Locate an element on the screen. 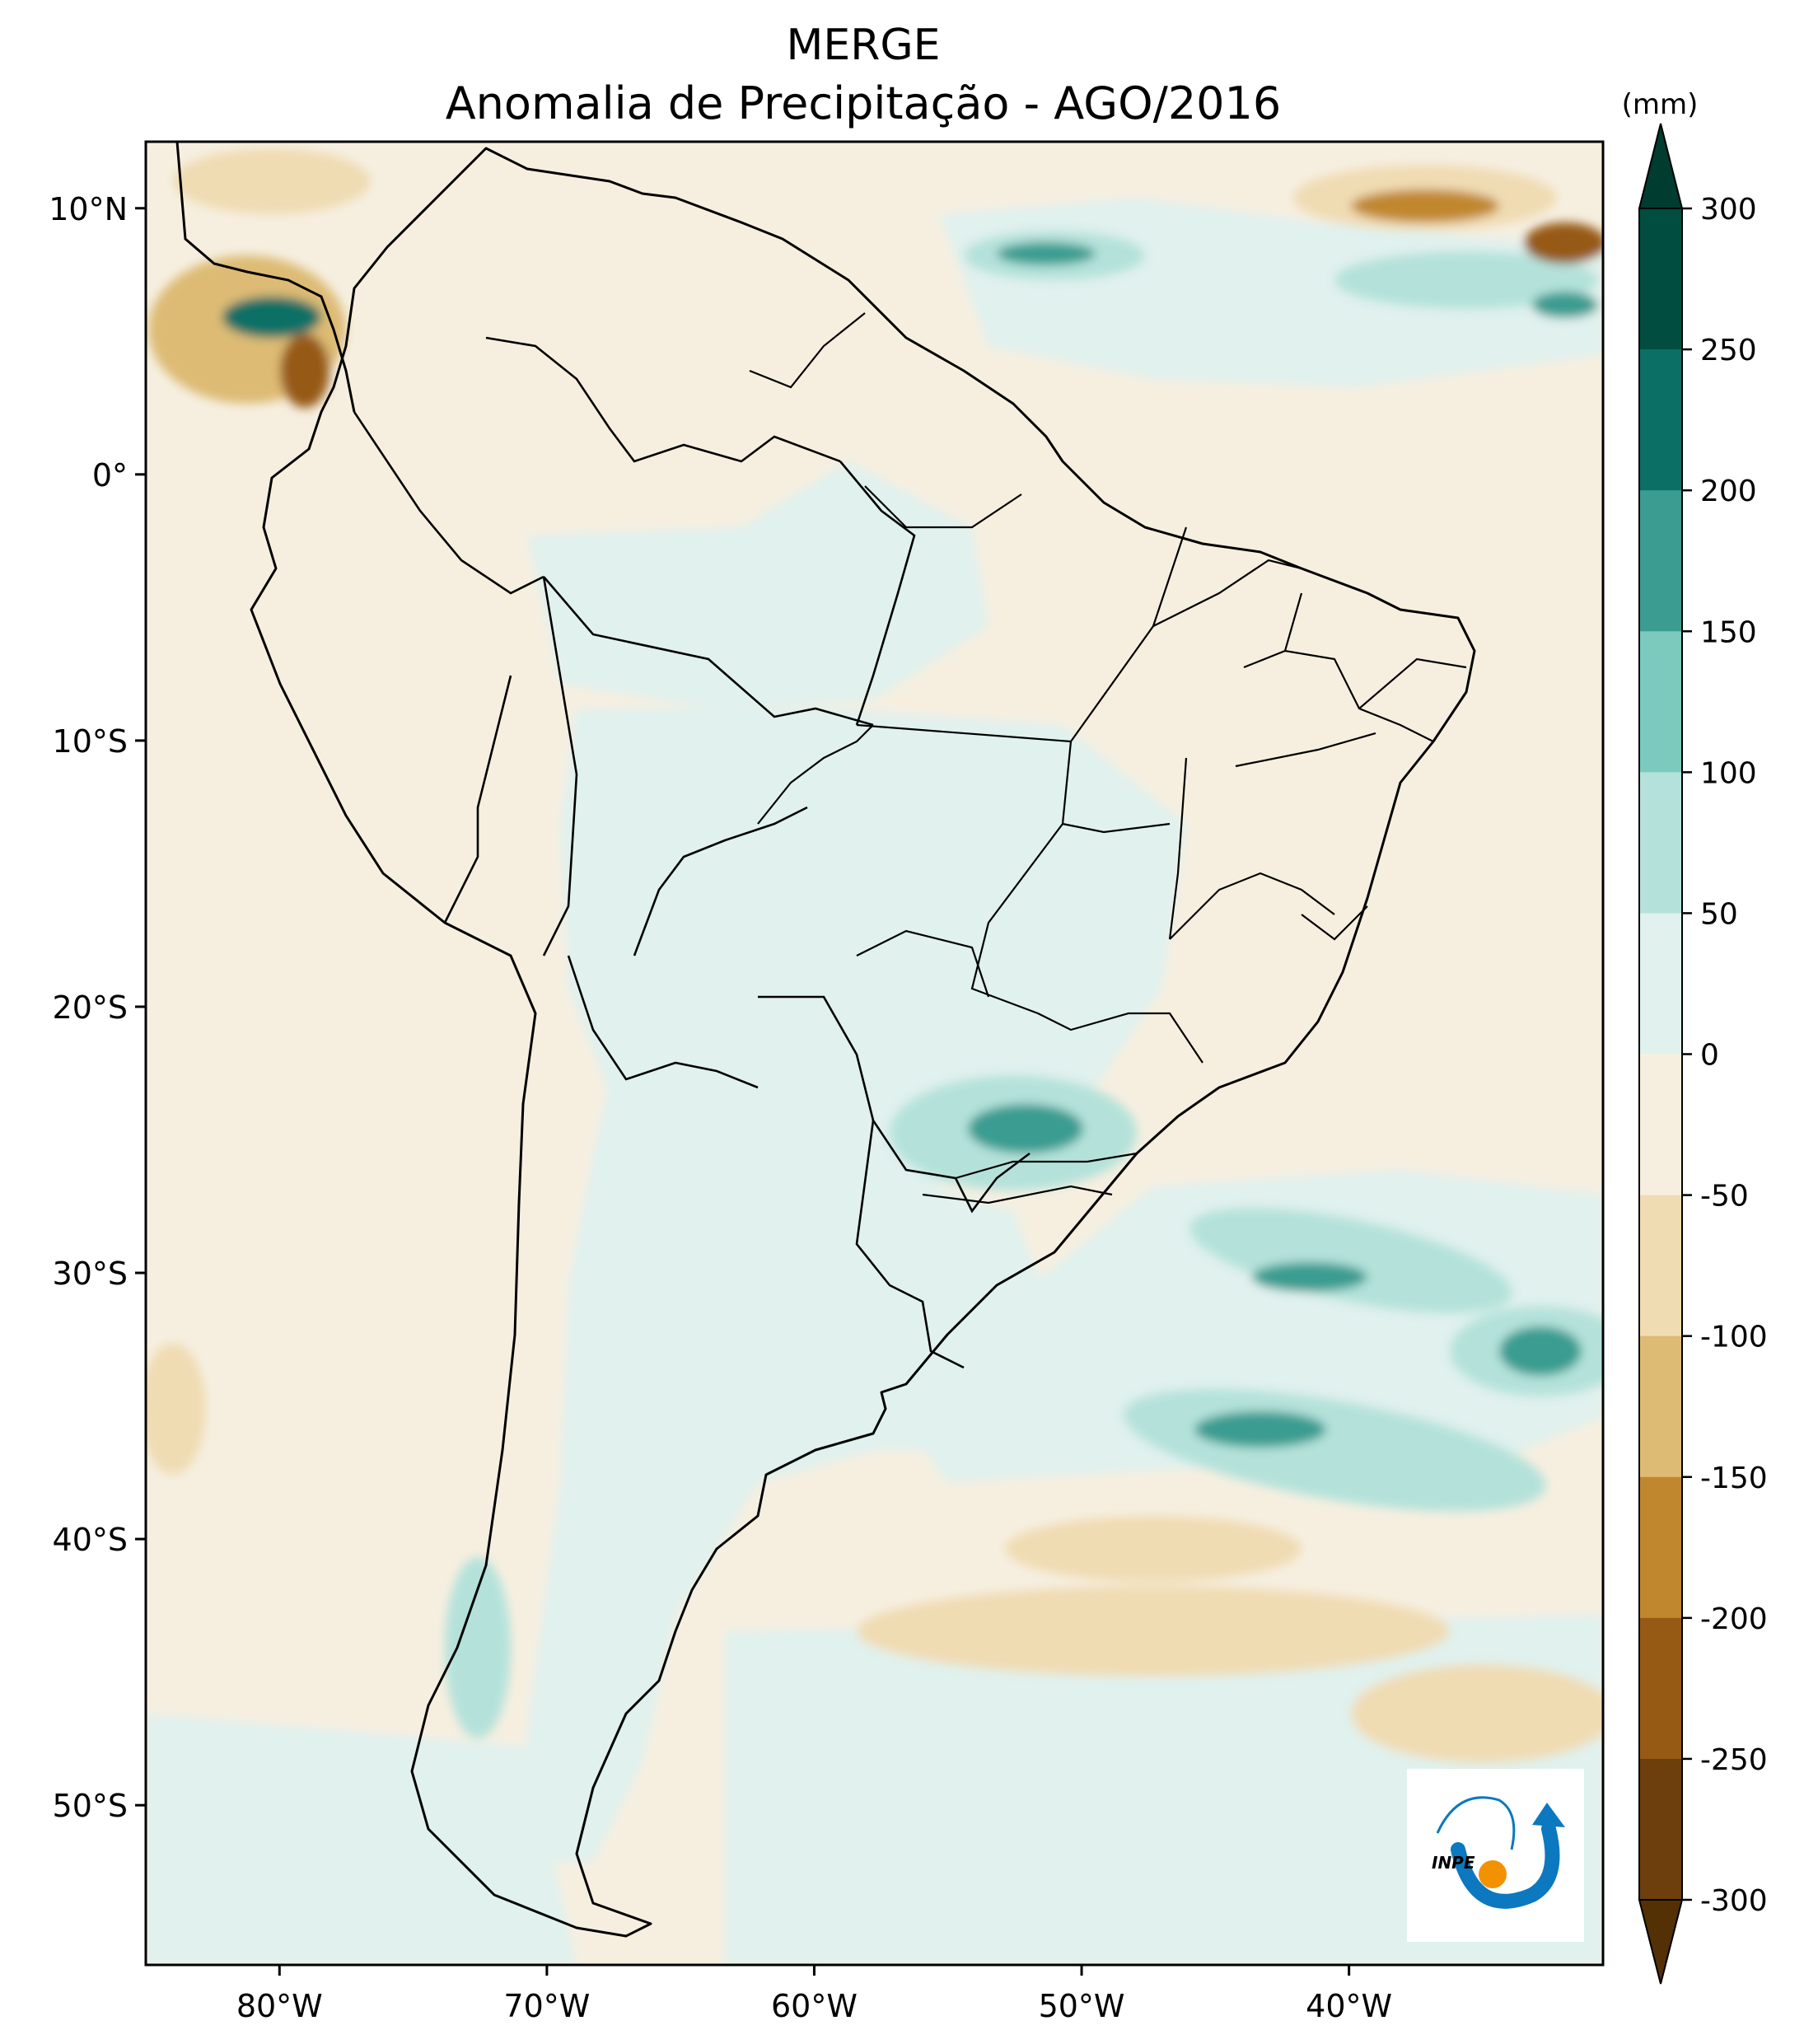 Image resolution: width=1804 pixels, height=2044 pixels. colorbar-tick-label: 100 is located at coordinates (1728, 773).